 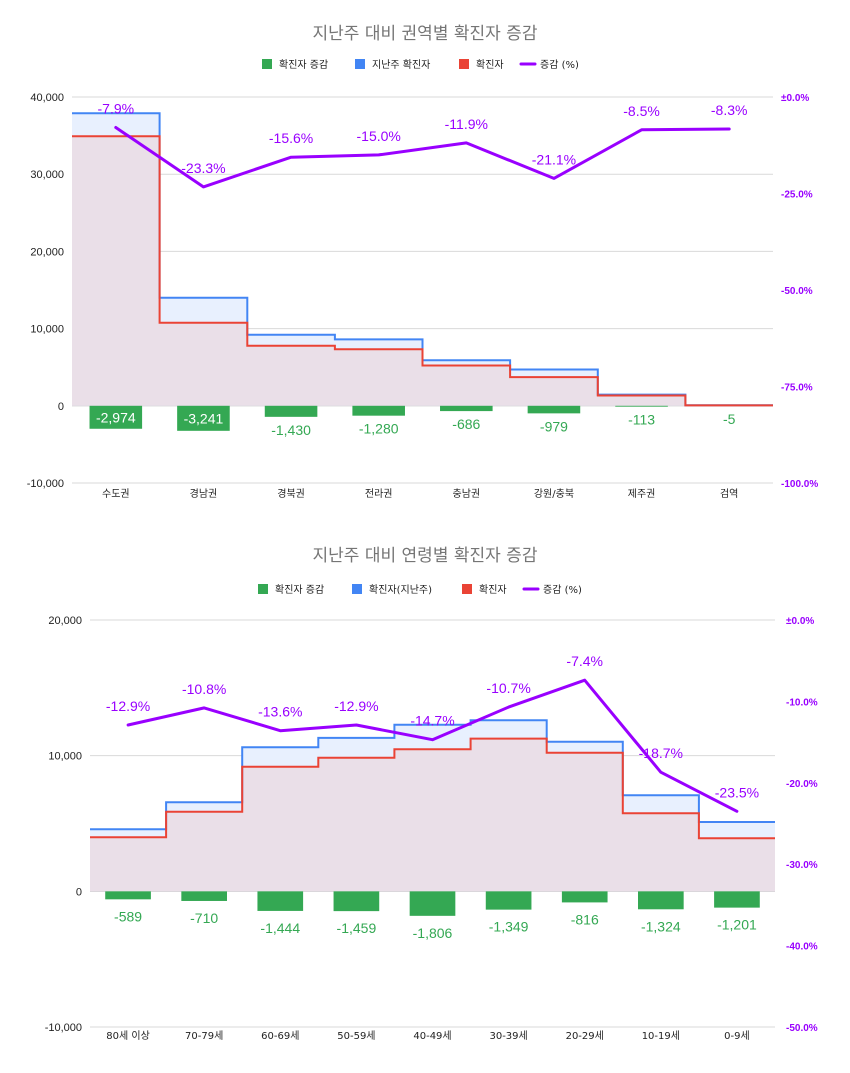 I want to click on pct-label: -7.9%, so click(x=116, y=108).